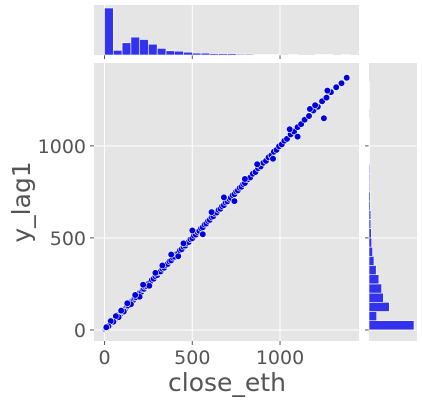 The height and width of the screenshot is (403, 422). I want to click on y-axis-label: y_lag1, so click(21, 201).